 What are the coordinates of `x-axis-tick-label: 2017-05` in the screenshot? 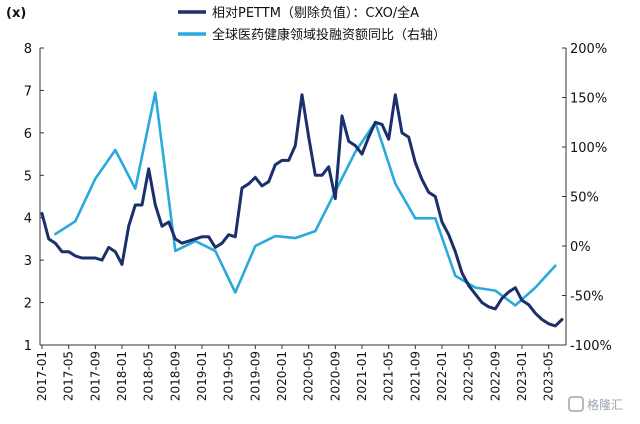 It's located at (69, 376).